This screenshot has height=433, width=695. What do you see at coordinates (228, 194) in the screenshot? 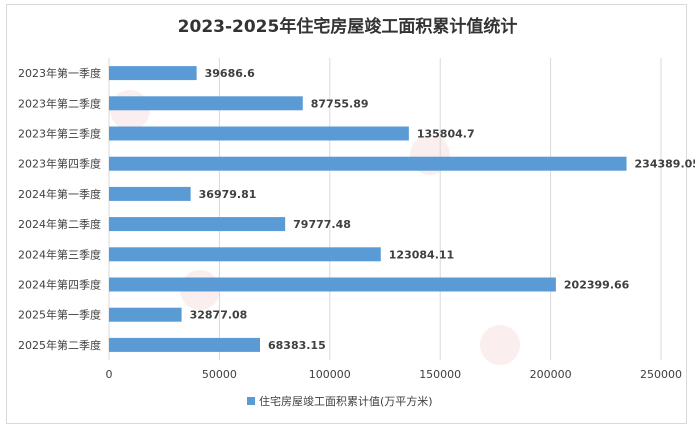
I see `data-label: 36979.81` at bounding box center [228, 194].